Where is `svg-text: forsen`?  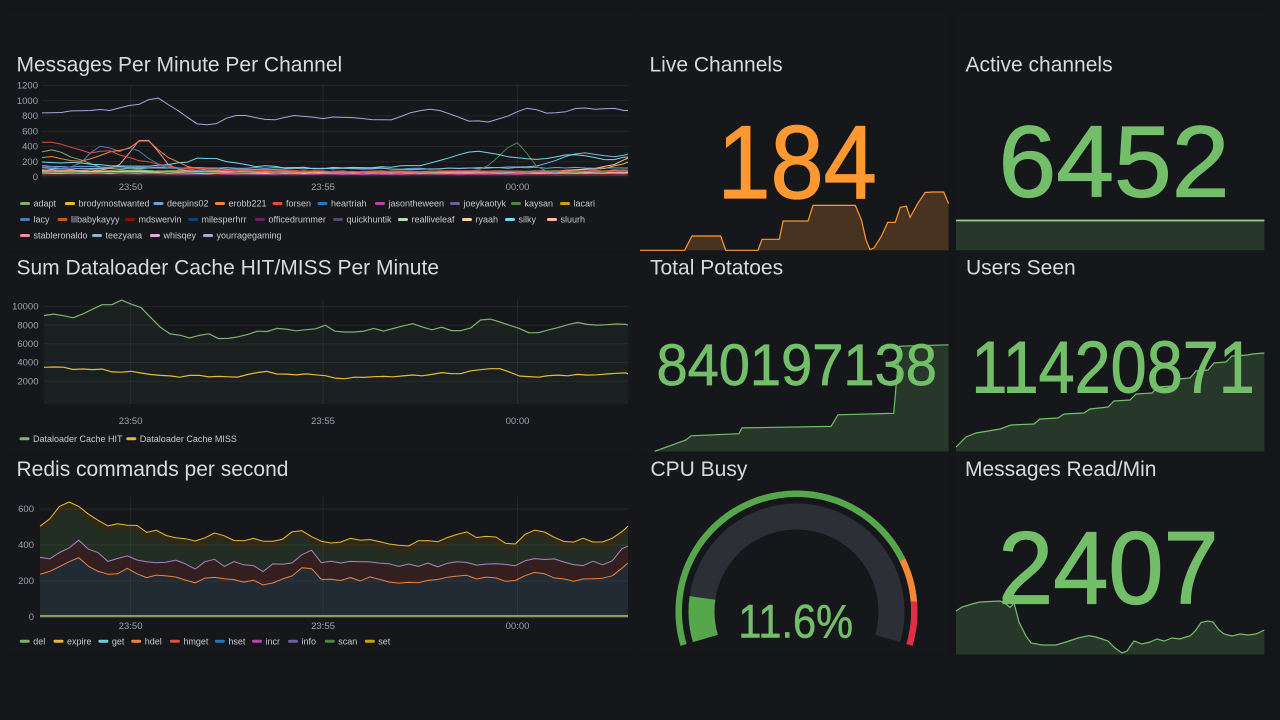 svg-text: forsen is located at coordinates (298, 204).